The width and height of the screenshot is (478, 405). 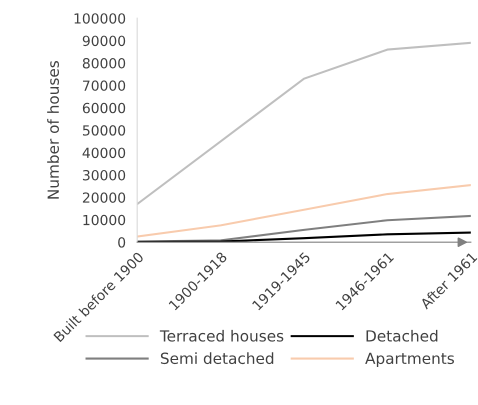 What do you see at coordinates (409, 360) in the screenshot?
I see `legend-label: Apartments` at bounding box center [409, 360].